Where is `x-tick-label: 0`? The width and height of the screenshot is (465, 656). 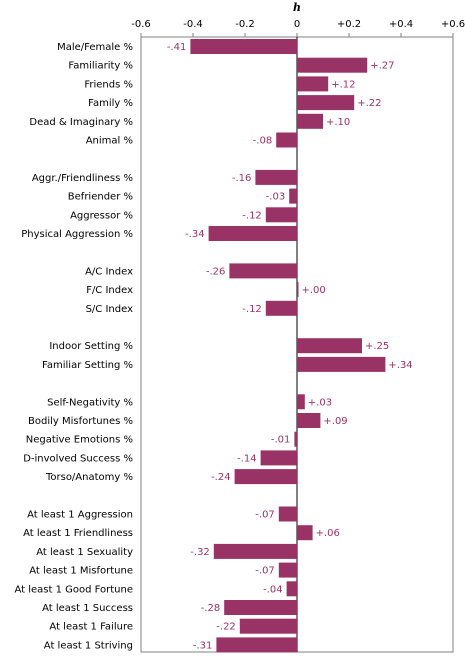
x-tick-label: 0 is located at coordinates (297, 24).